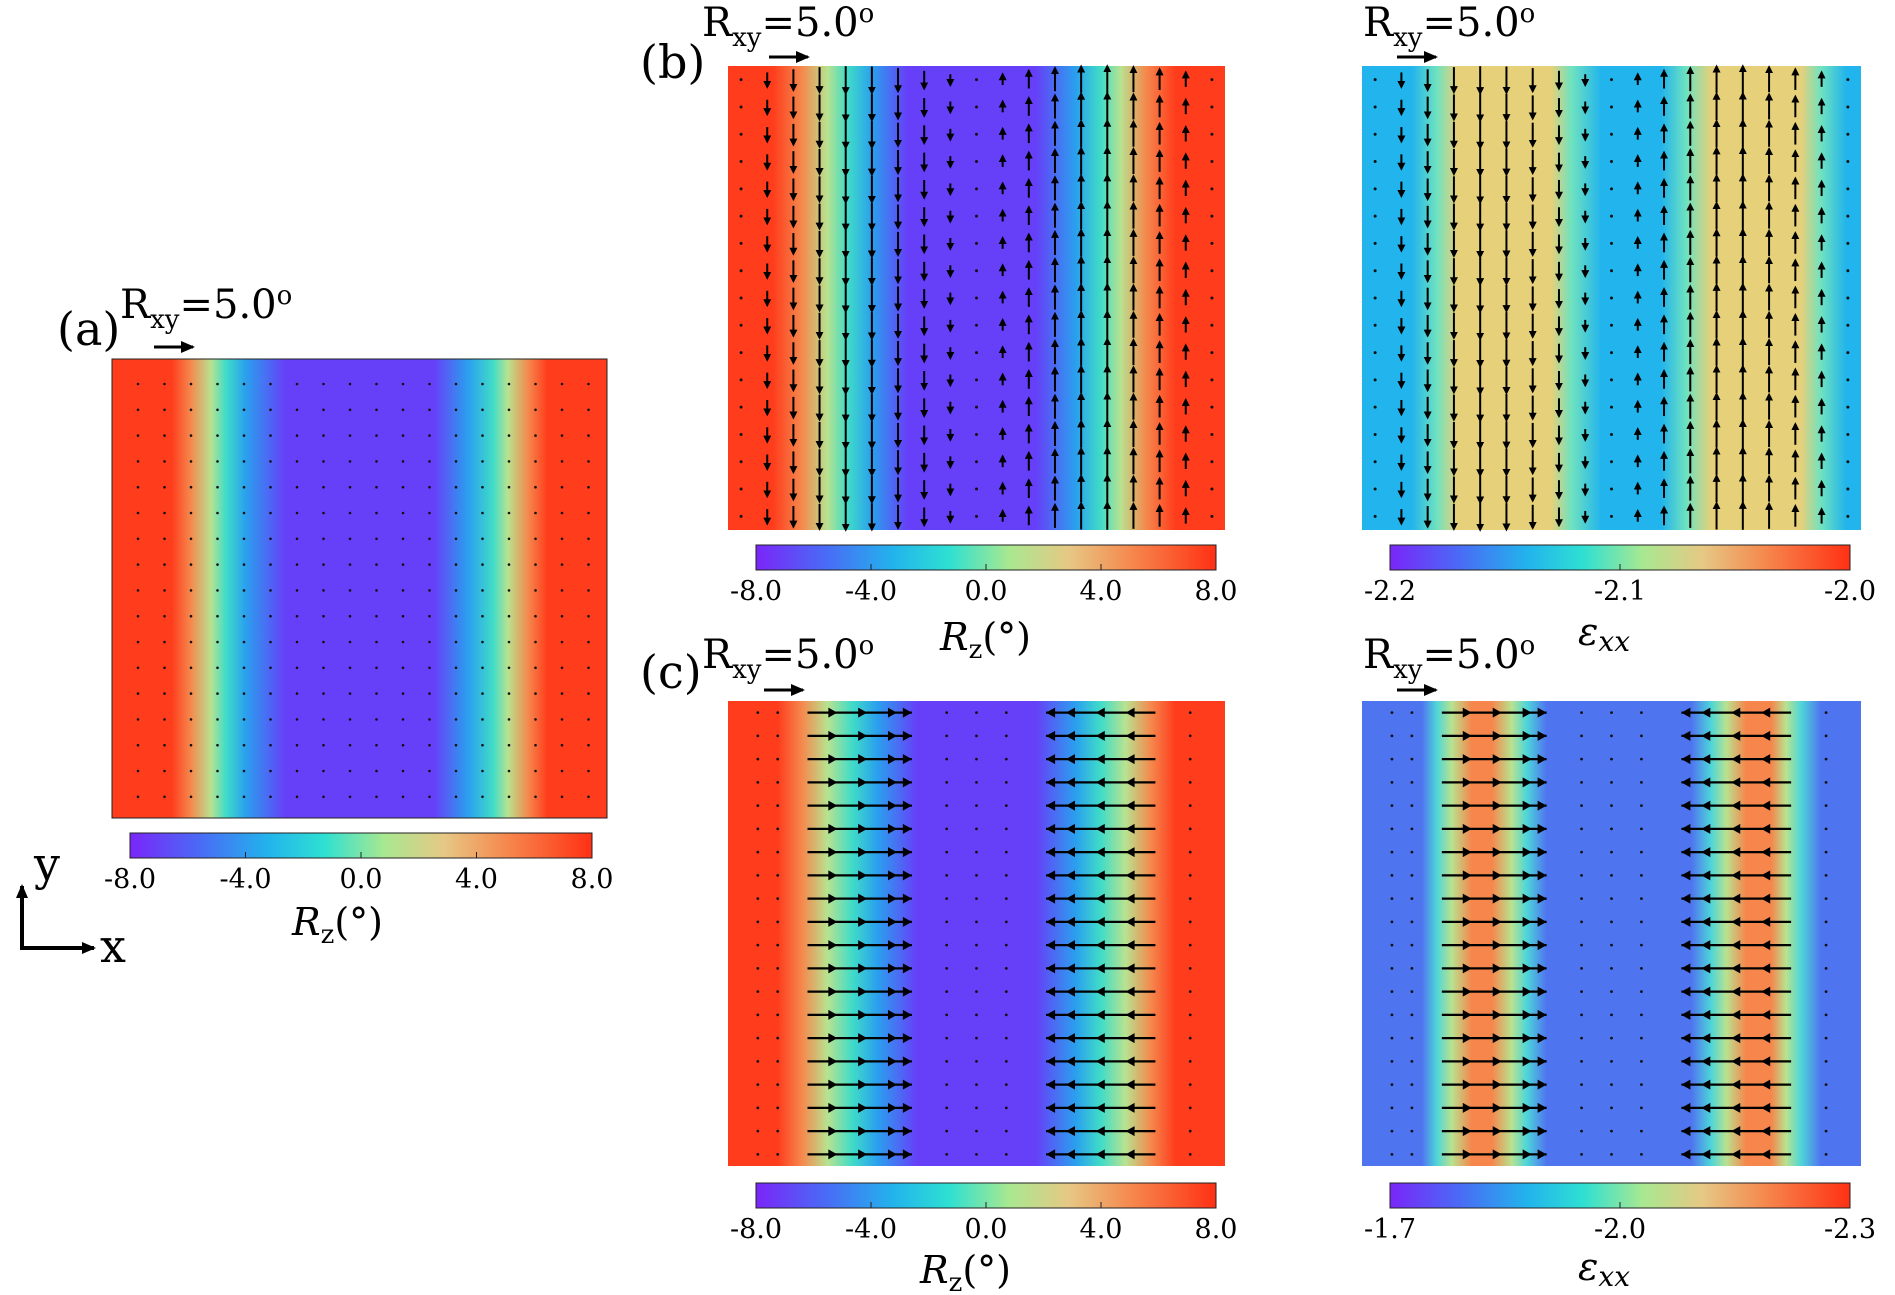 This screenshot has width=1895, height=1295. Describe the element at coordinates (756, 591) in the screenshot. I see `colorbar-tick-label: -8.0` at that location.